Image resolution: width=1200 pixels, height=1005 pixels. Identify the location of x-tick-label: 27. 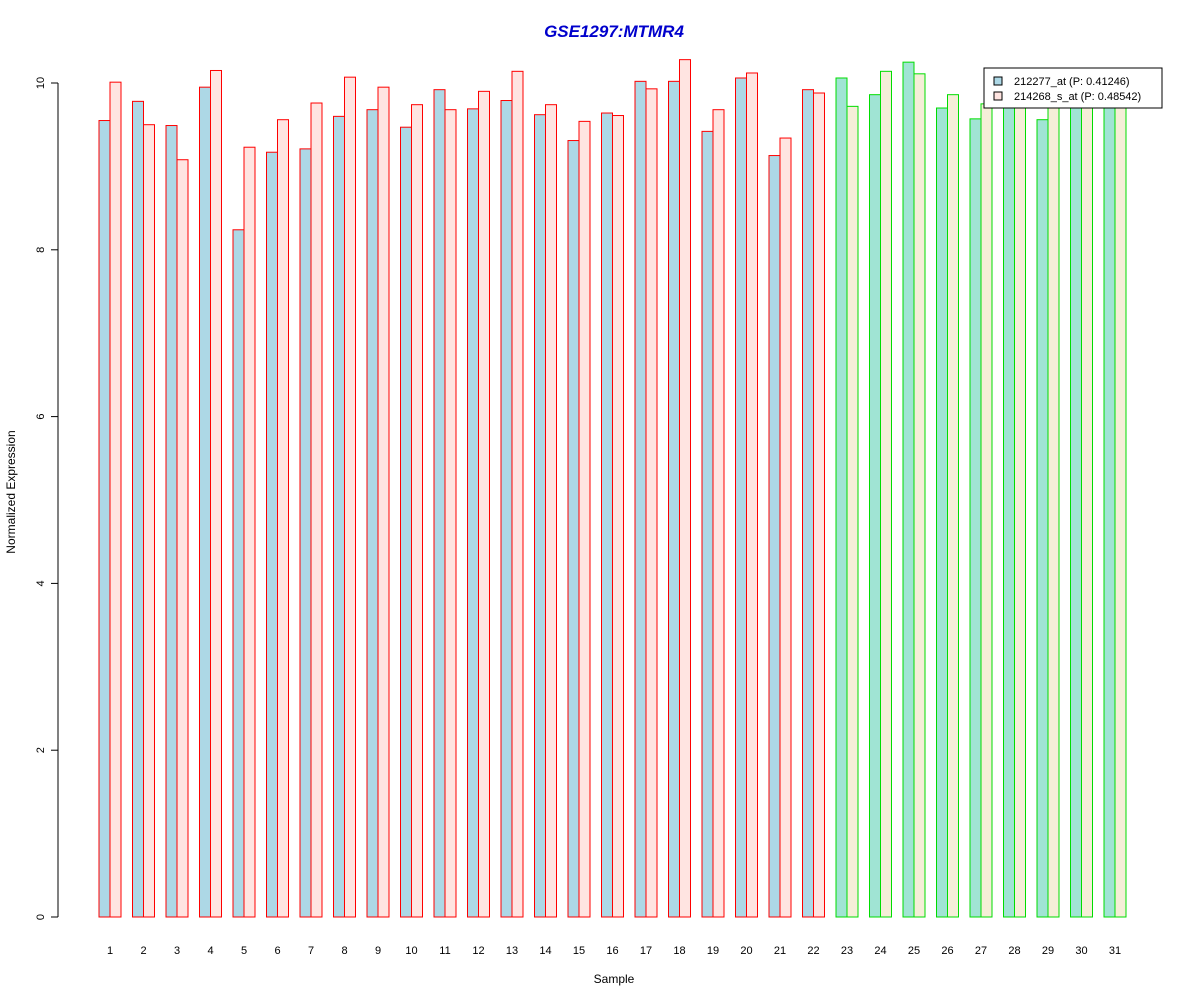
(981, 951).